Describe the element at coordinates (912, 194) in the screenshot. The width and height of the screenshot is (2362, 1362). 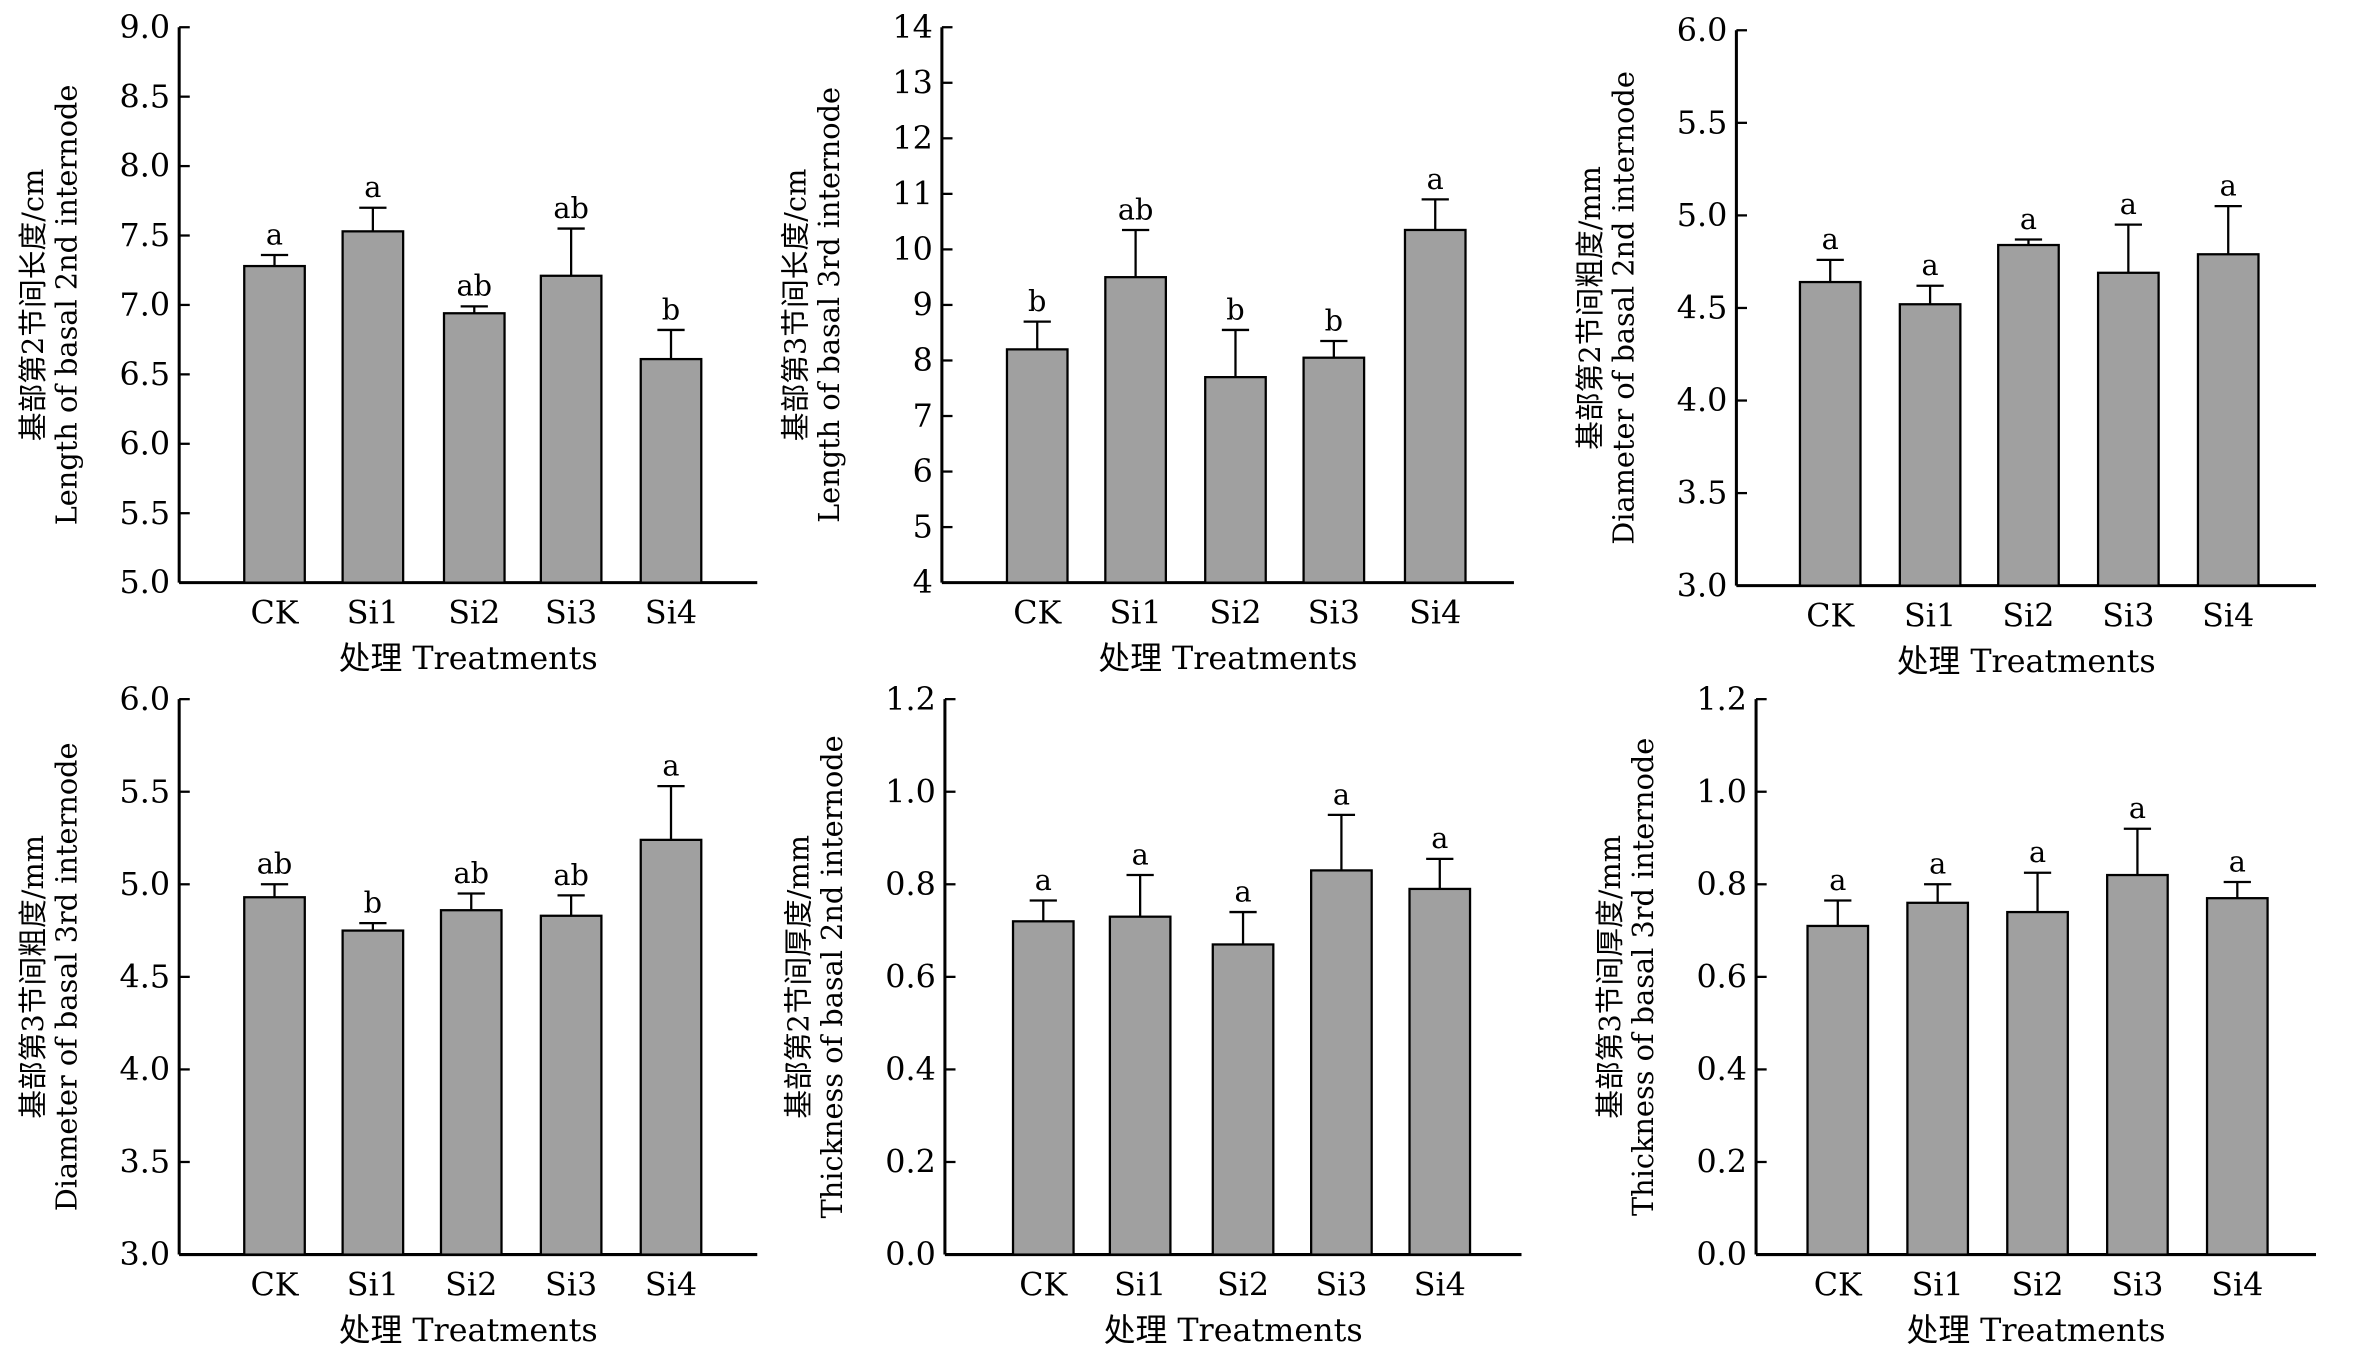
I see `y-tick-label: 11` at that location.